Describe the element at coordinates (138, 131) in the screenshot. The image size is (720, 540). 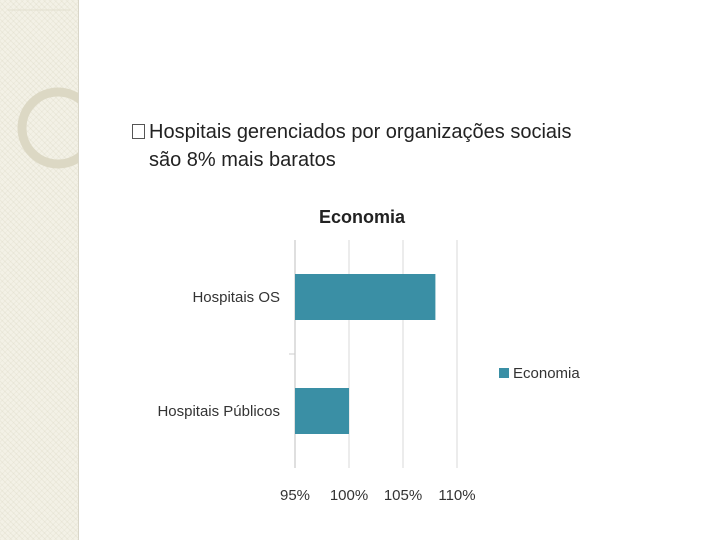
I see `bullet-box-icon` at that location.